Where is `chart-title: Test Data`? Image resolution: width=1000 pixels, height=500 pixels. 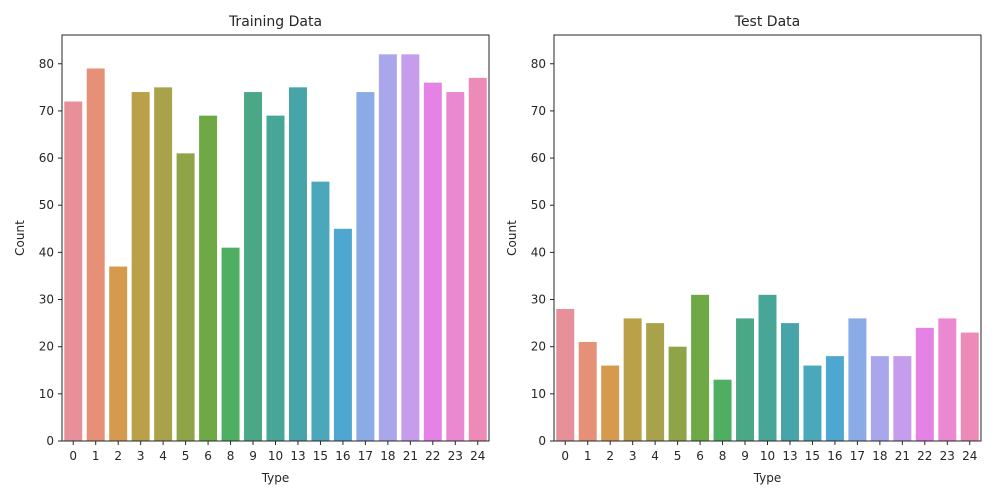 chart-title: Test Data is located at coordinates (767, 22).